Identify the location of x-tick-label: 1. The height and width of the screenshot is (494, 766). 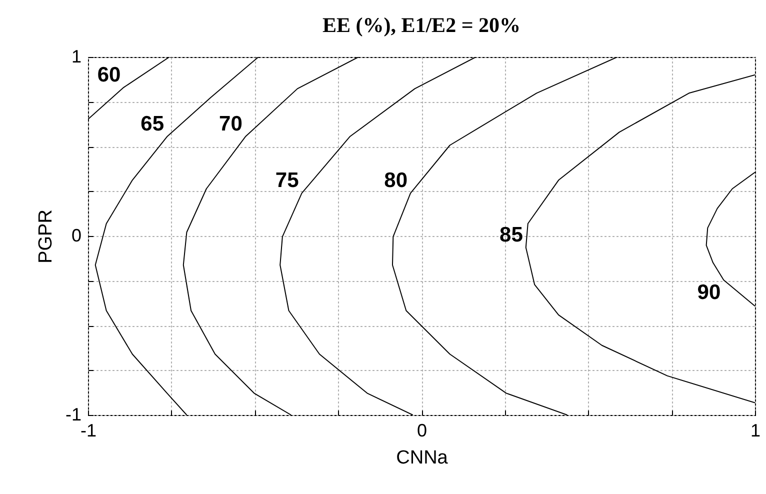
(755, 430).